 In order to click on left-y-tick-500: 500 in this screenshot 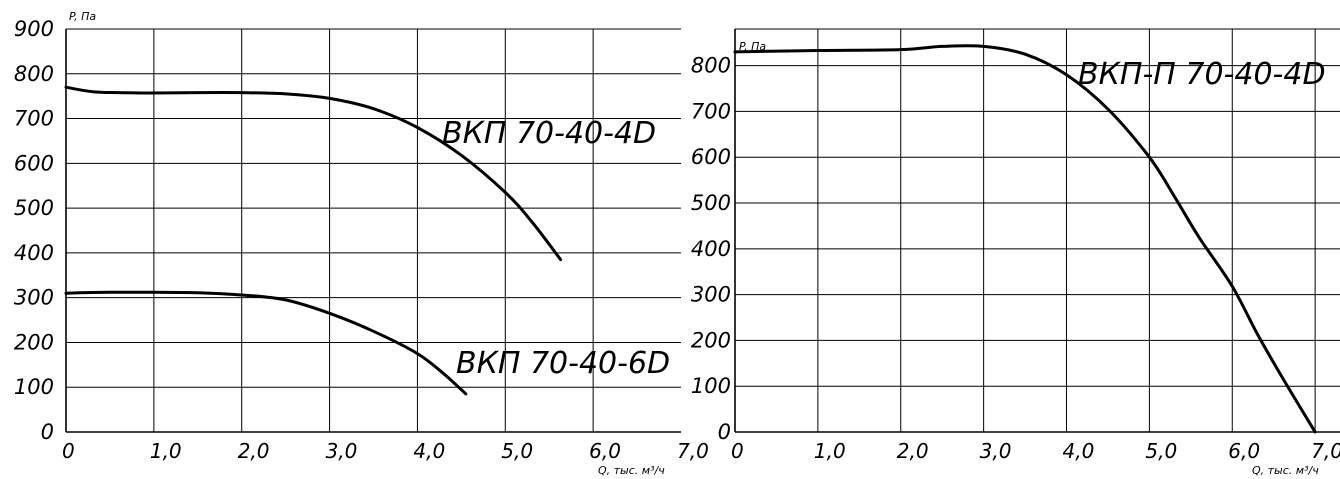, I will do `click(34, 208)`.